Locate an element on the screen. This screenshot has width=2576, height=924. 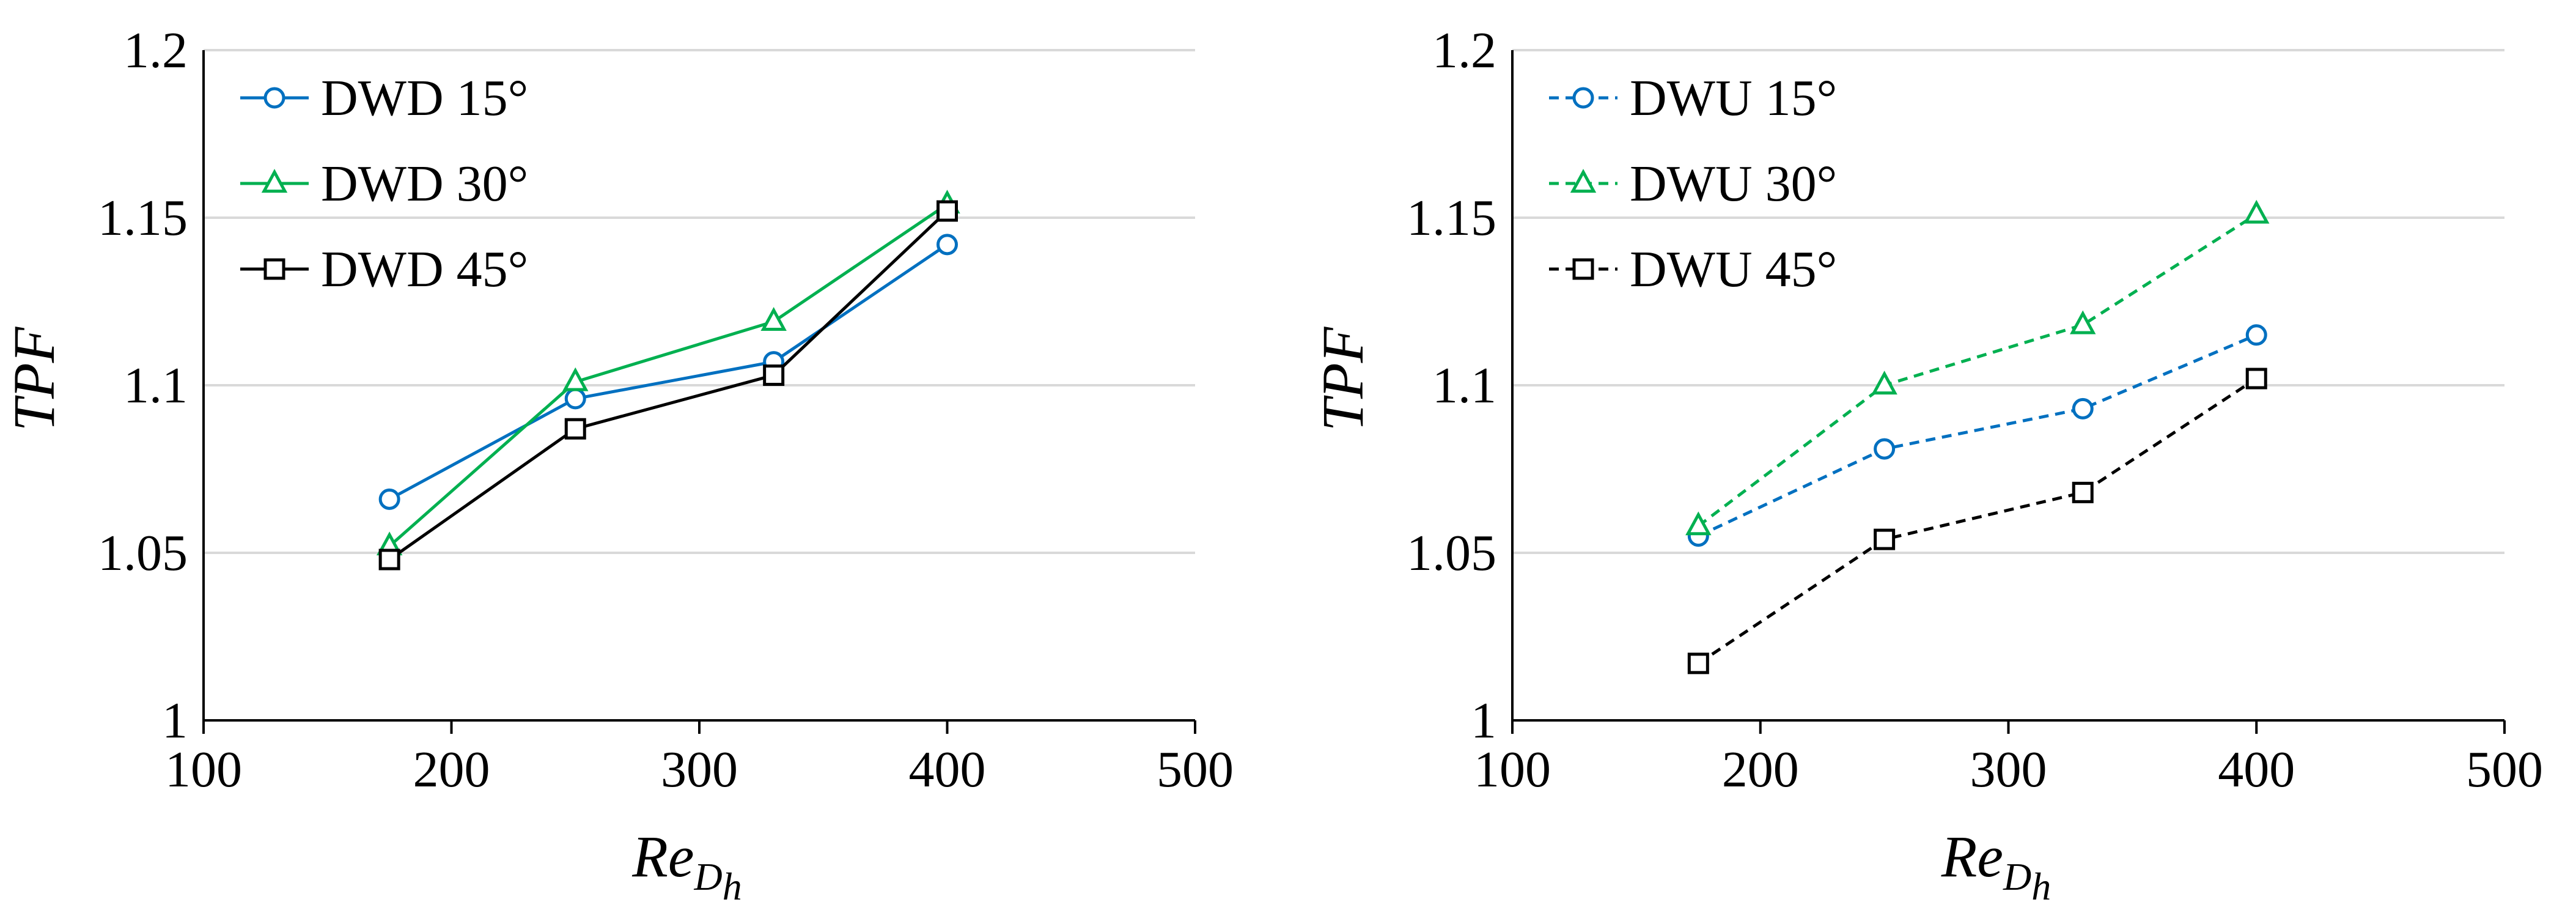
legend-item-0: DWU 15° is located at coordinates (1693, 98).